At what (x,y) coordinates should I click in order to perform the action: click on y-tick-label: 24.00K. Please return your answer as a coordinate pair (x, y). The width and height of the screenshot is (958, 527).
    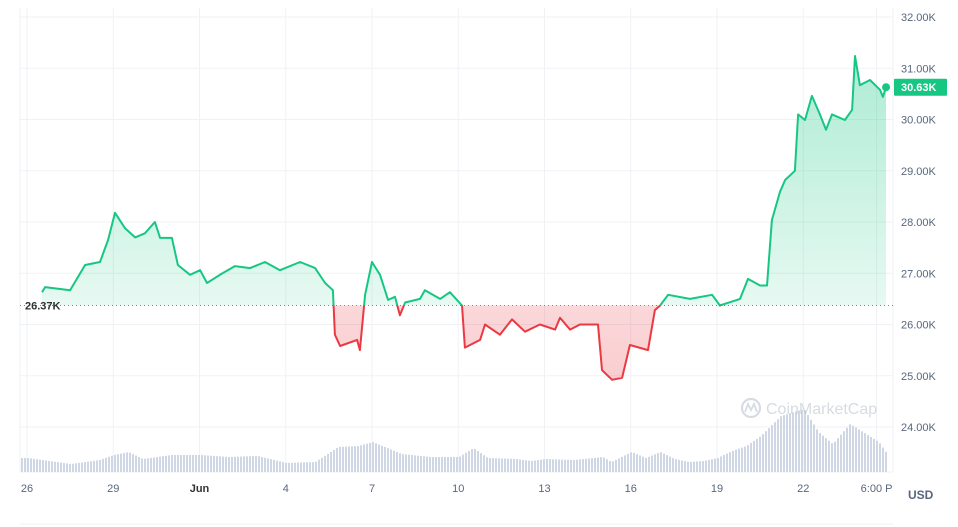
    Looking at the image, I should click on (919, 428).